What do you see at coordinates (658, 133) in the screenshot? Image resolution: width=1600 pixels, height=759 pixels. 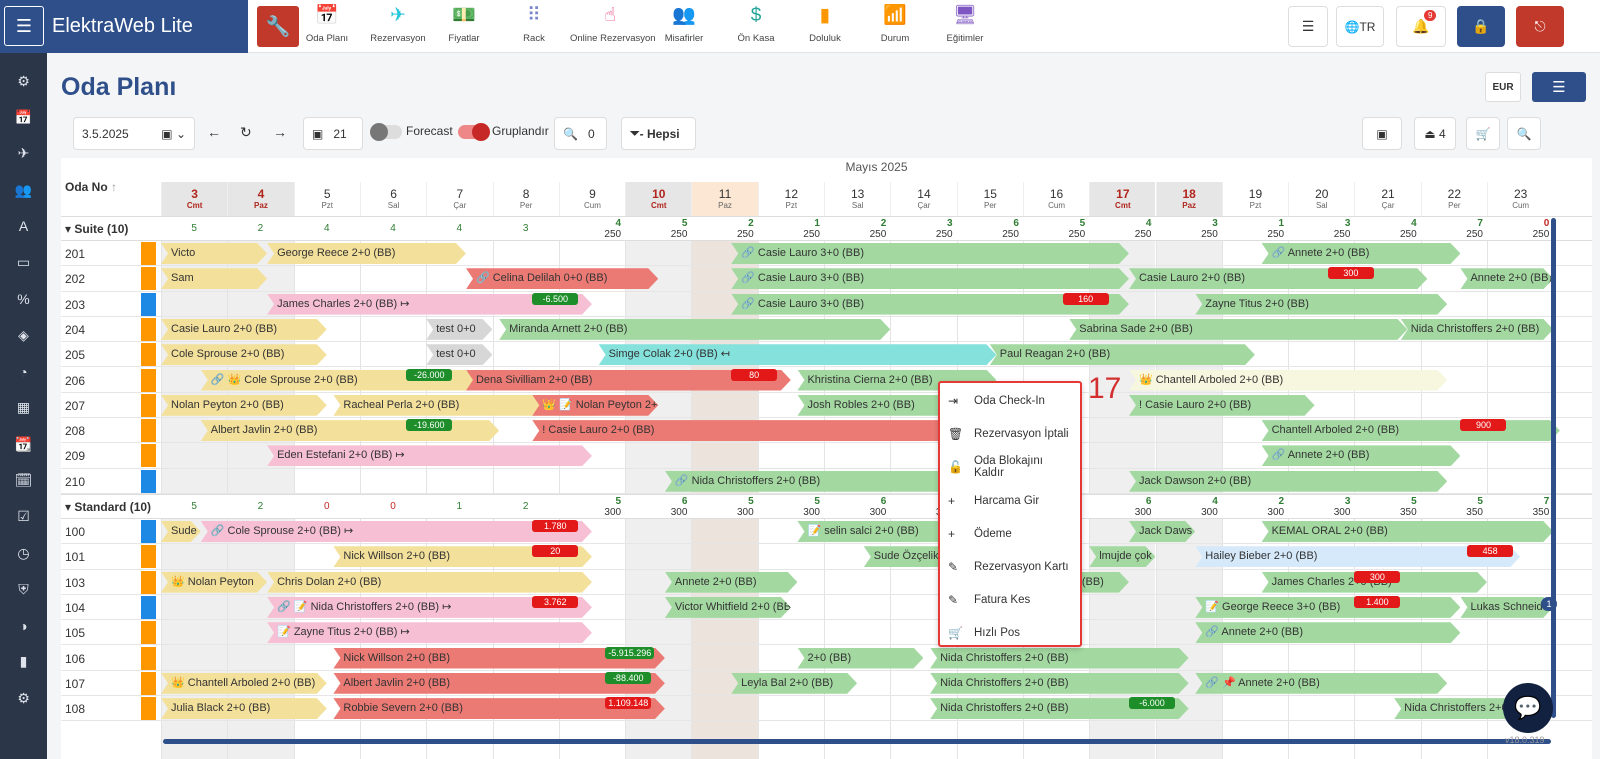 I see `filter-button: ⏷ - Hepsi` at bounding box center [658, 133].